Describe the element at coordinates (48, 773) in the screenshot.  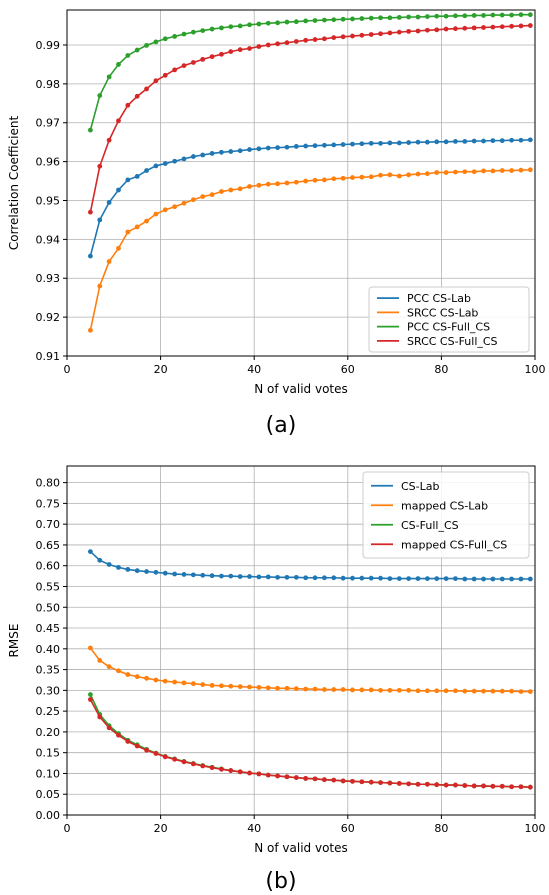
I see `y-tick-label: 0.10` at that location.